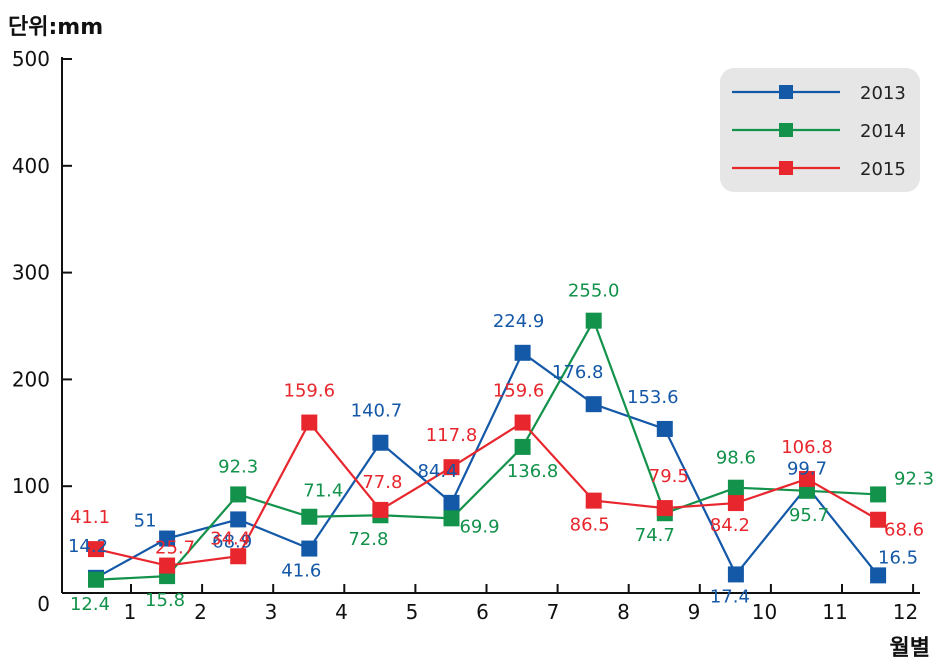 The width and height of the screenshot is (937, 662). I want to click on x-tick-label: 9, so click(694, 612).